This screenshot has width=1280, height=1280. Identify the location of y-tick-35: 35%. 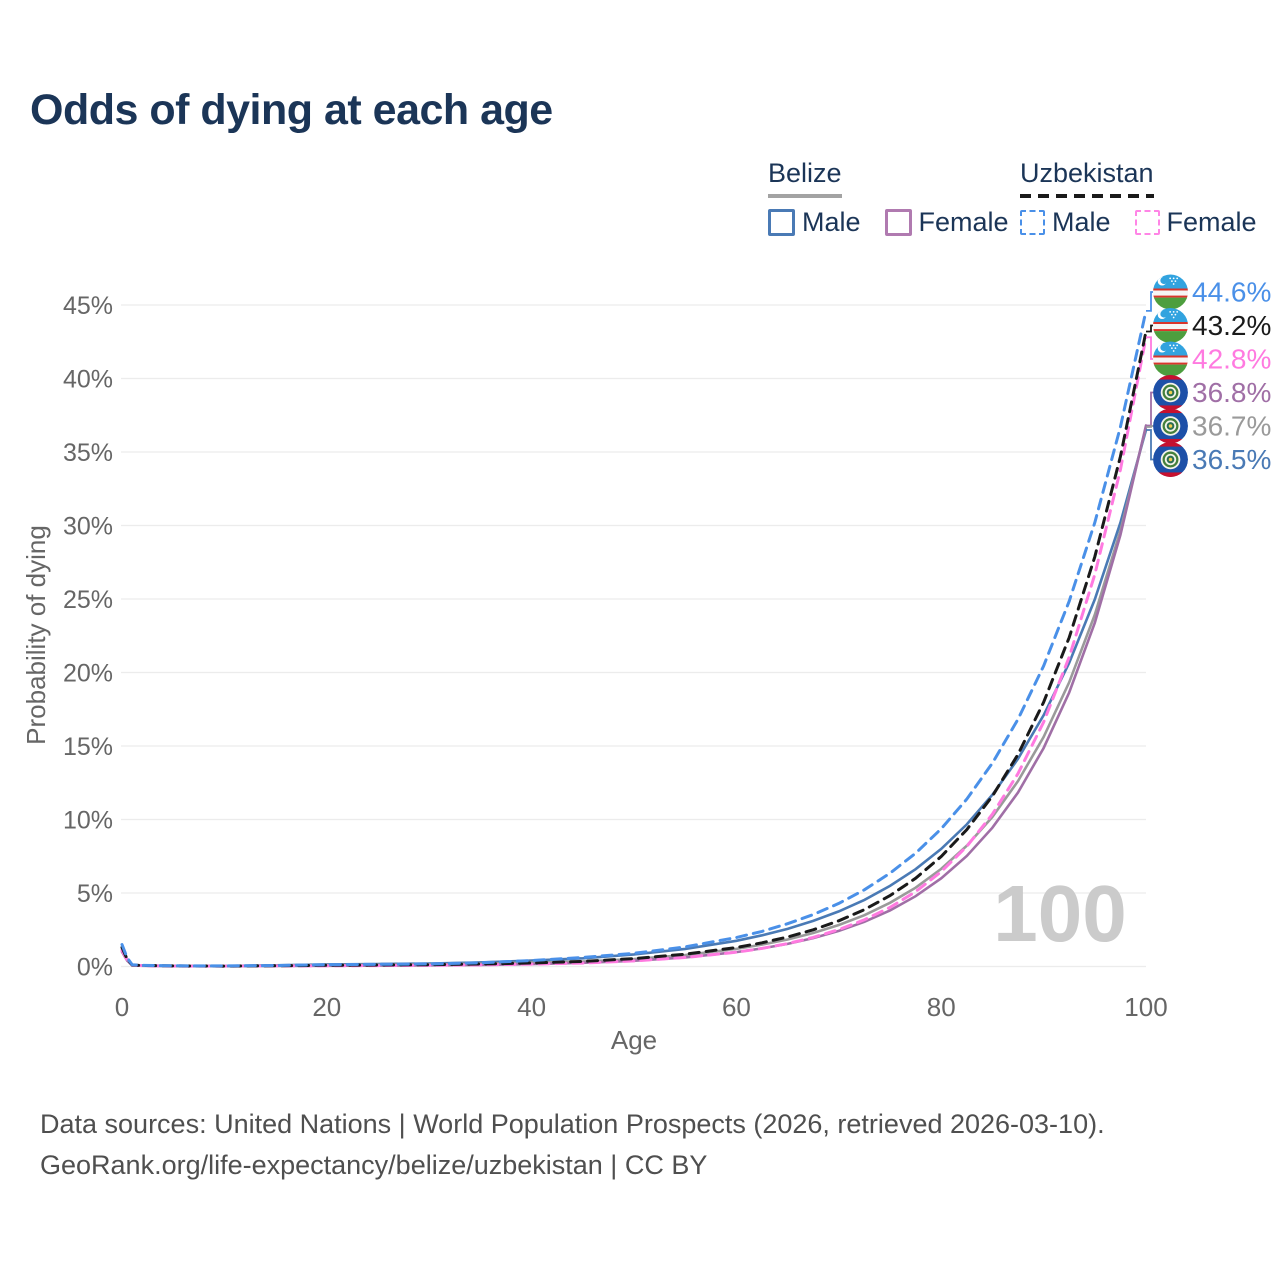
(88, 453).